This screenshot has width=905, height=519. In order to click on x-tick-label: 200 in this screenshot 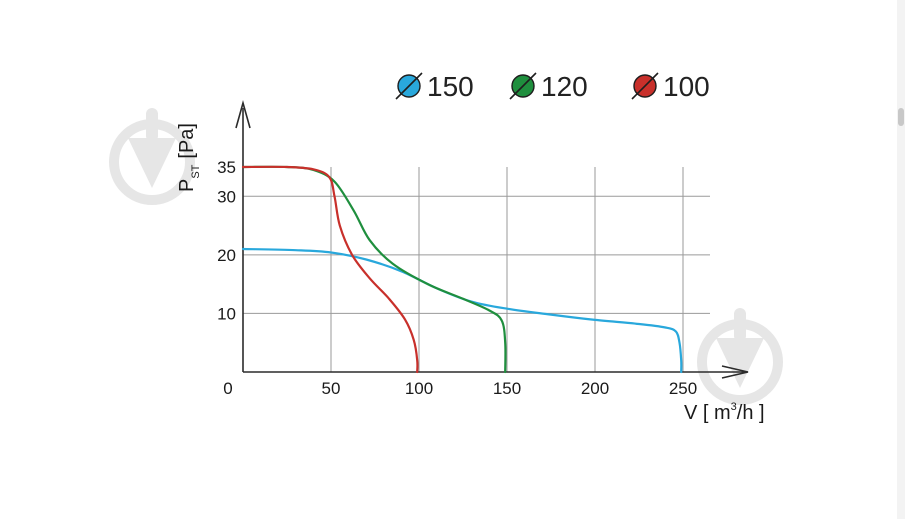, I will do `click(595, 388)`.